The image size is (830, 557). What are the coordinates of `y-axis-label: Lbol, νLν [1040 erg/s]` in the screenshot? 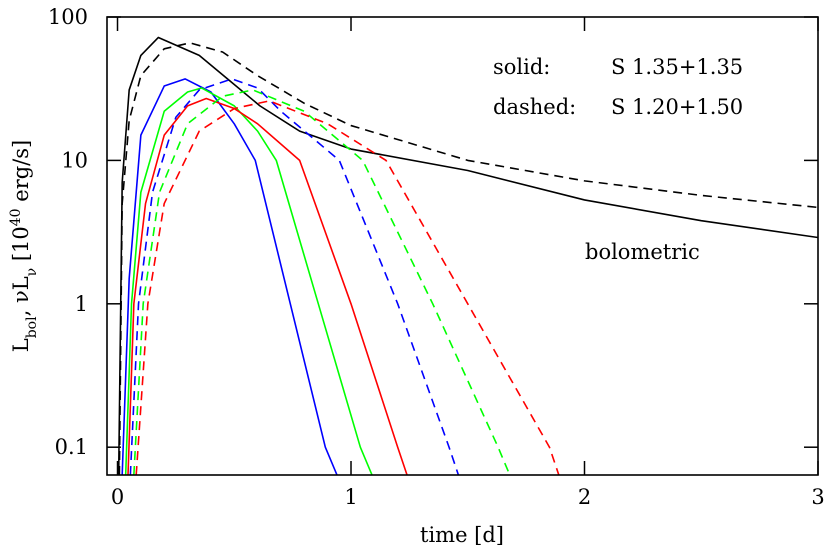 It's located at (24, 246).